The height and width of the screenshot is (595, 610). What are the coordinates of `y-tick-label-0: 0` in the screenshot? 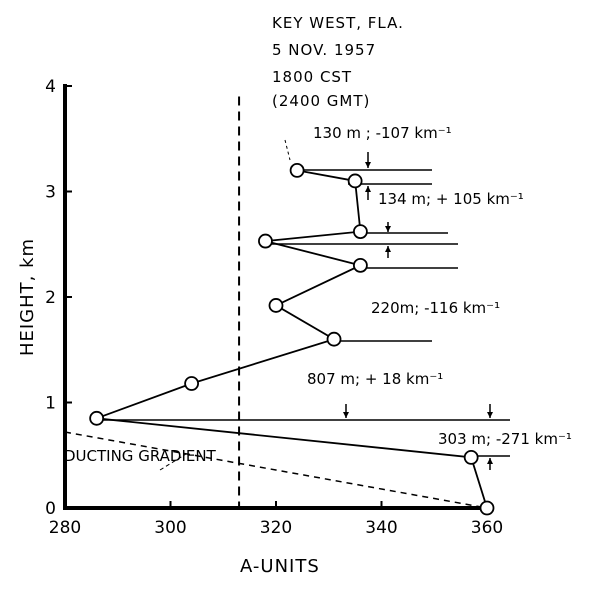 It's located at (50, 509).